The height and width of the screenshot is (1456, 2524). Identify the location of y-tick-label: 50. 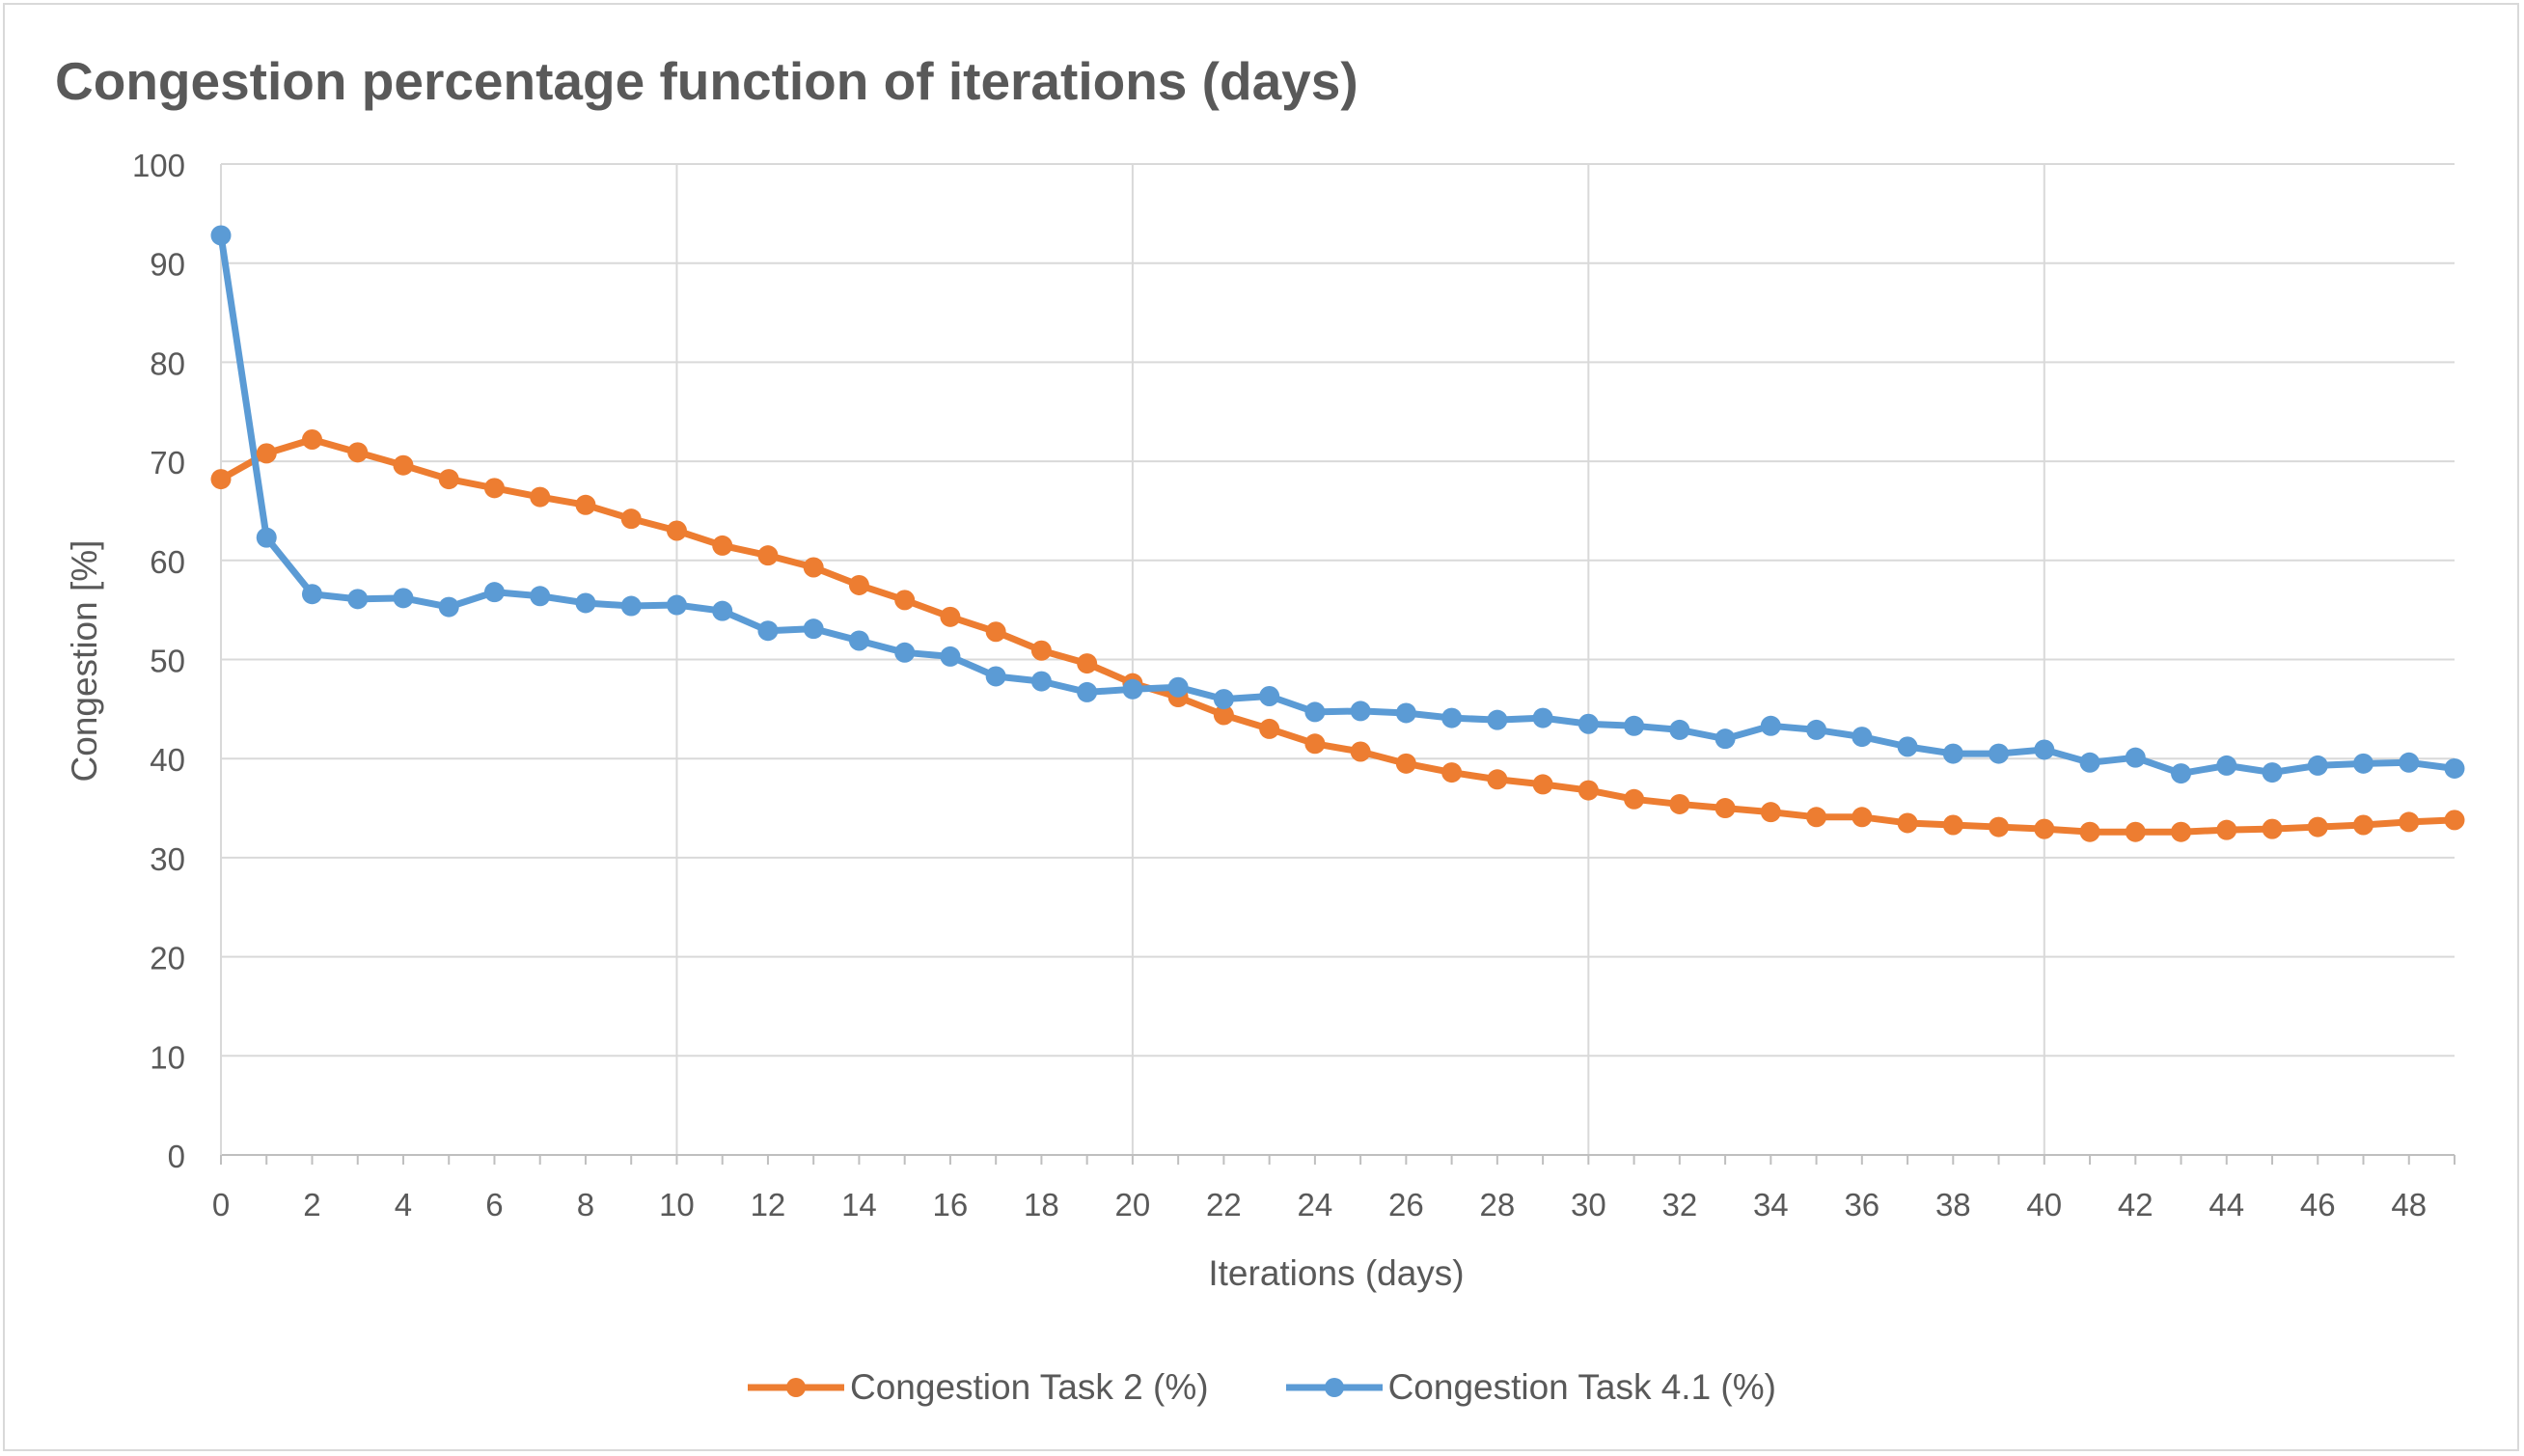
(167, 662).